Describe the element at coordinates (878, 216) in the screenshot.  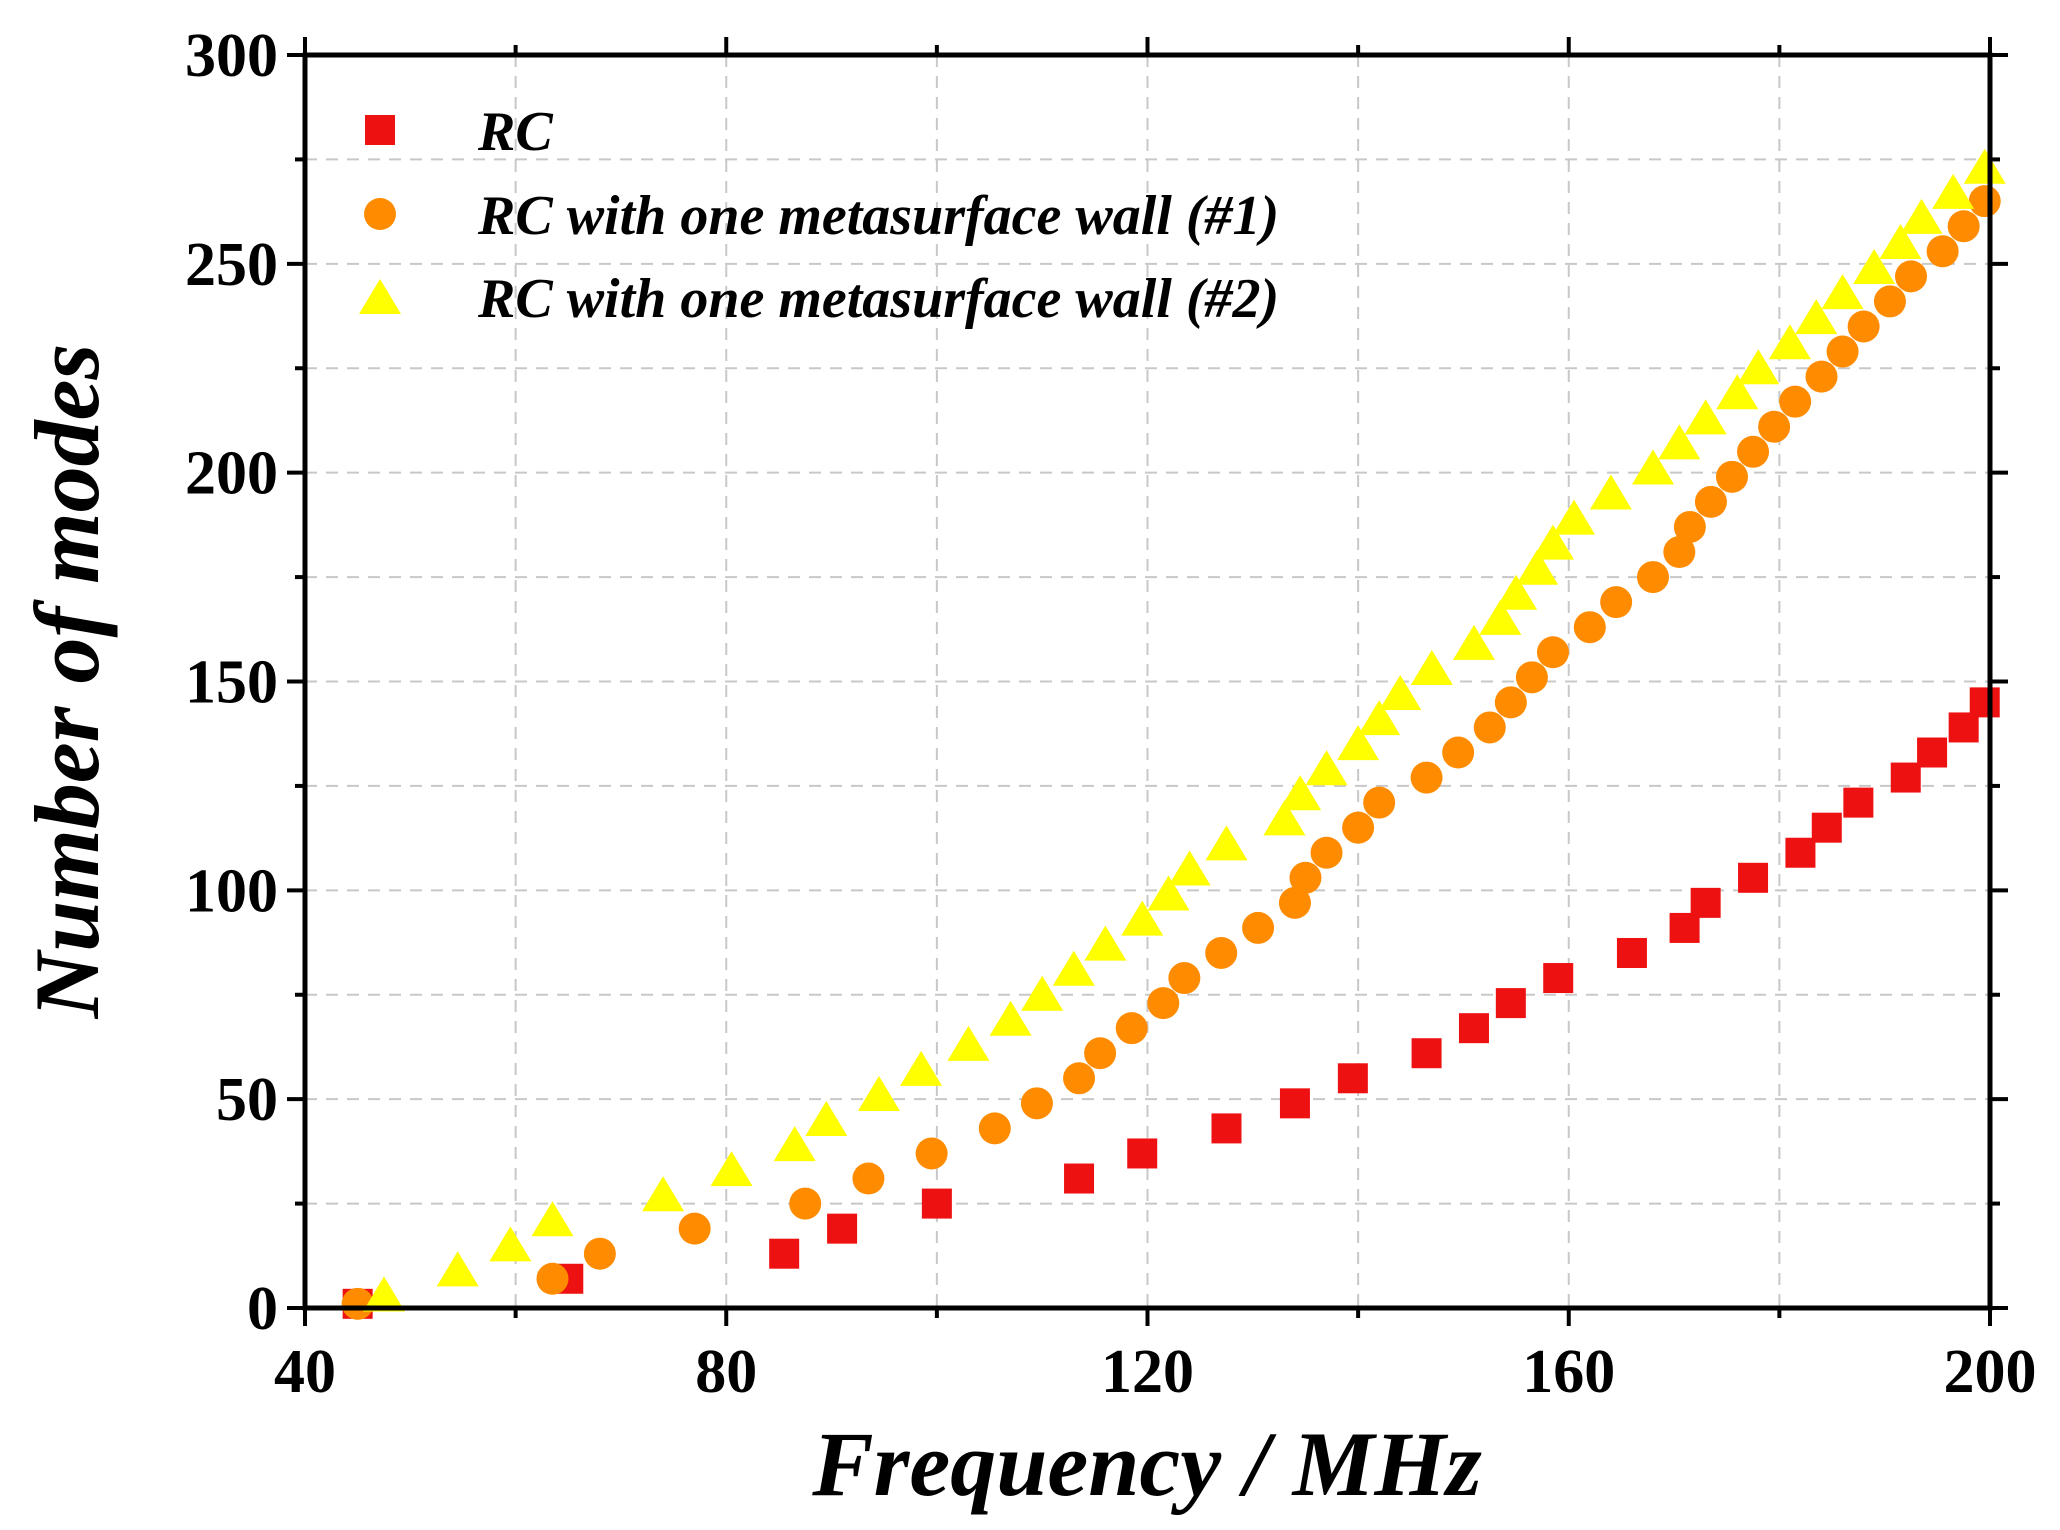
I see `legend-label-metasurface-1: RC with one metasurface wall (#1)` at that location.